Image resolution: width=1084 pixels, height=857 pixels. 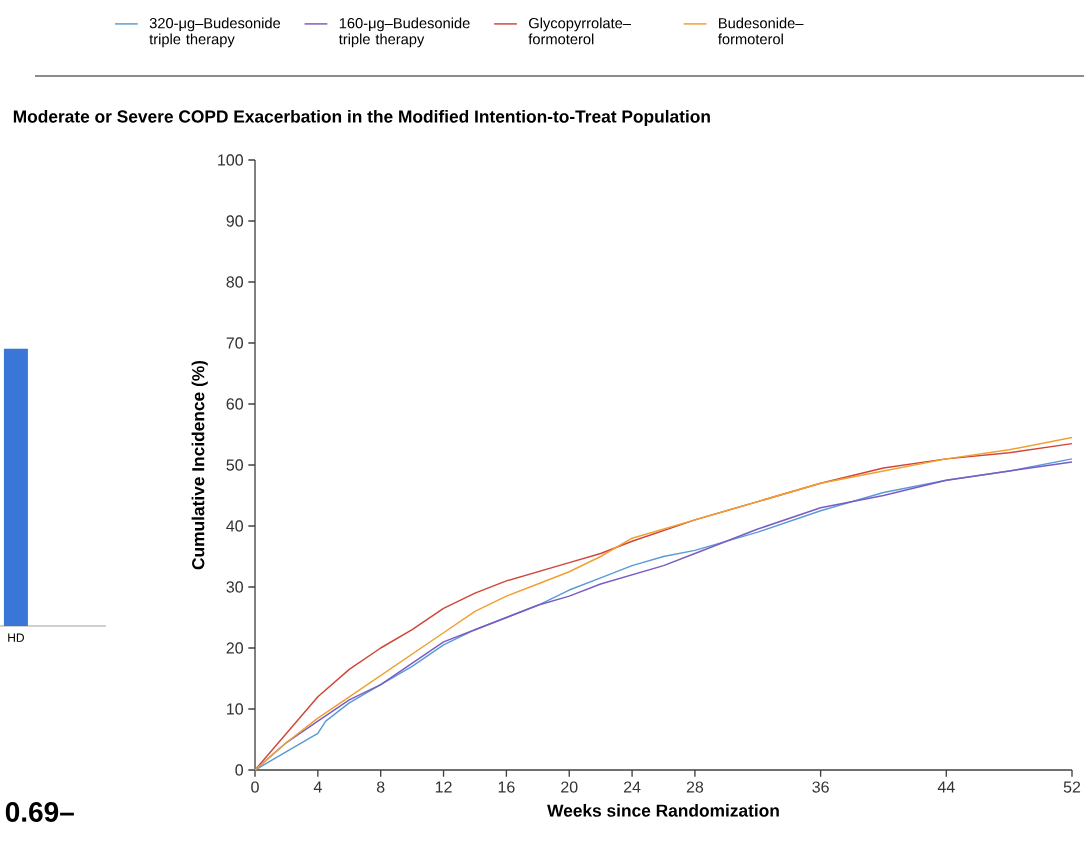 I want to click on y-tick-label: 80, so click(x=235, y=282).